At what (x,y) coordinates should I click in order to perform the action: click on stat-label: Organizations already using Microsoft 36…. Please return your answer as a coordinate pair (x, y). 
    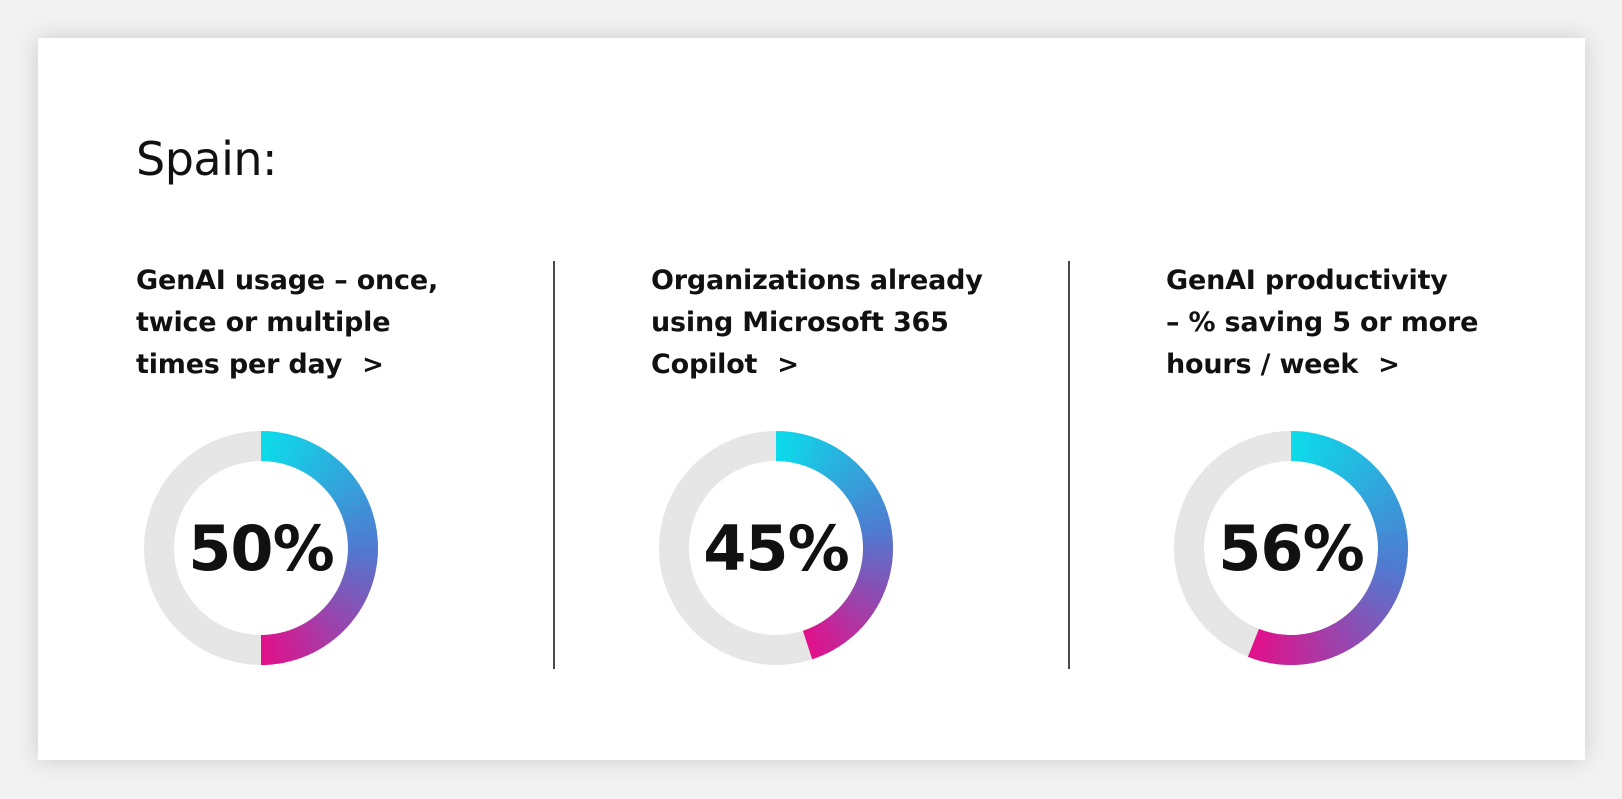
    Looking at the image, I should click on (826, 323).